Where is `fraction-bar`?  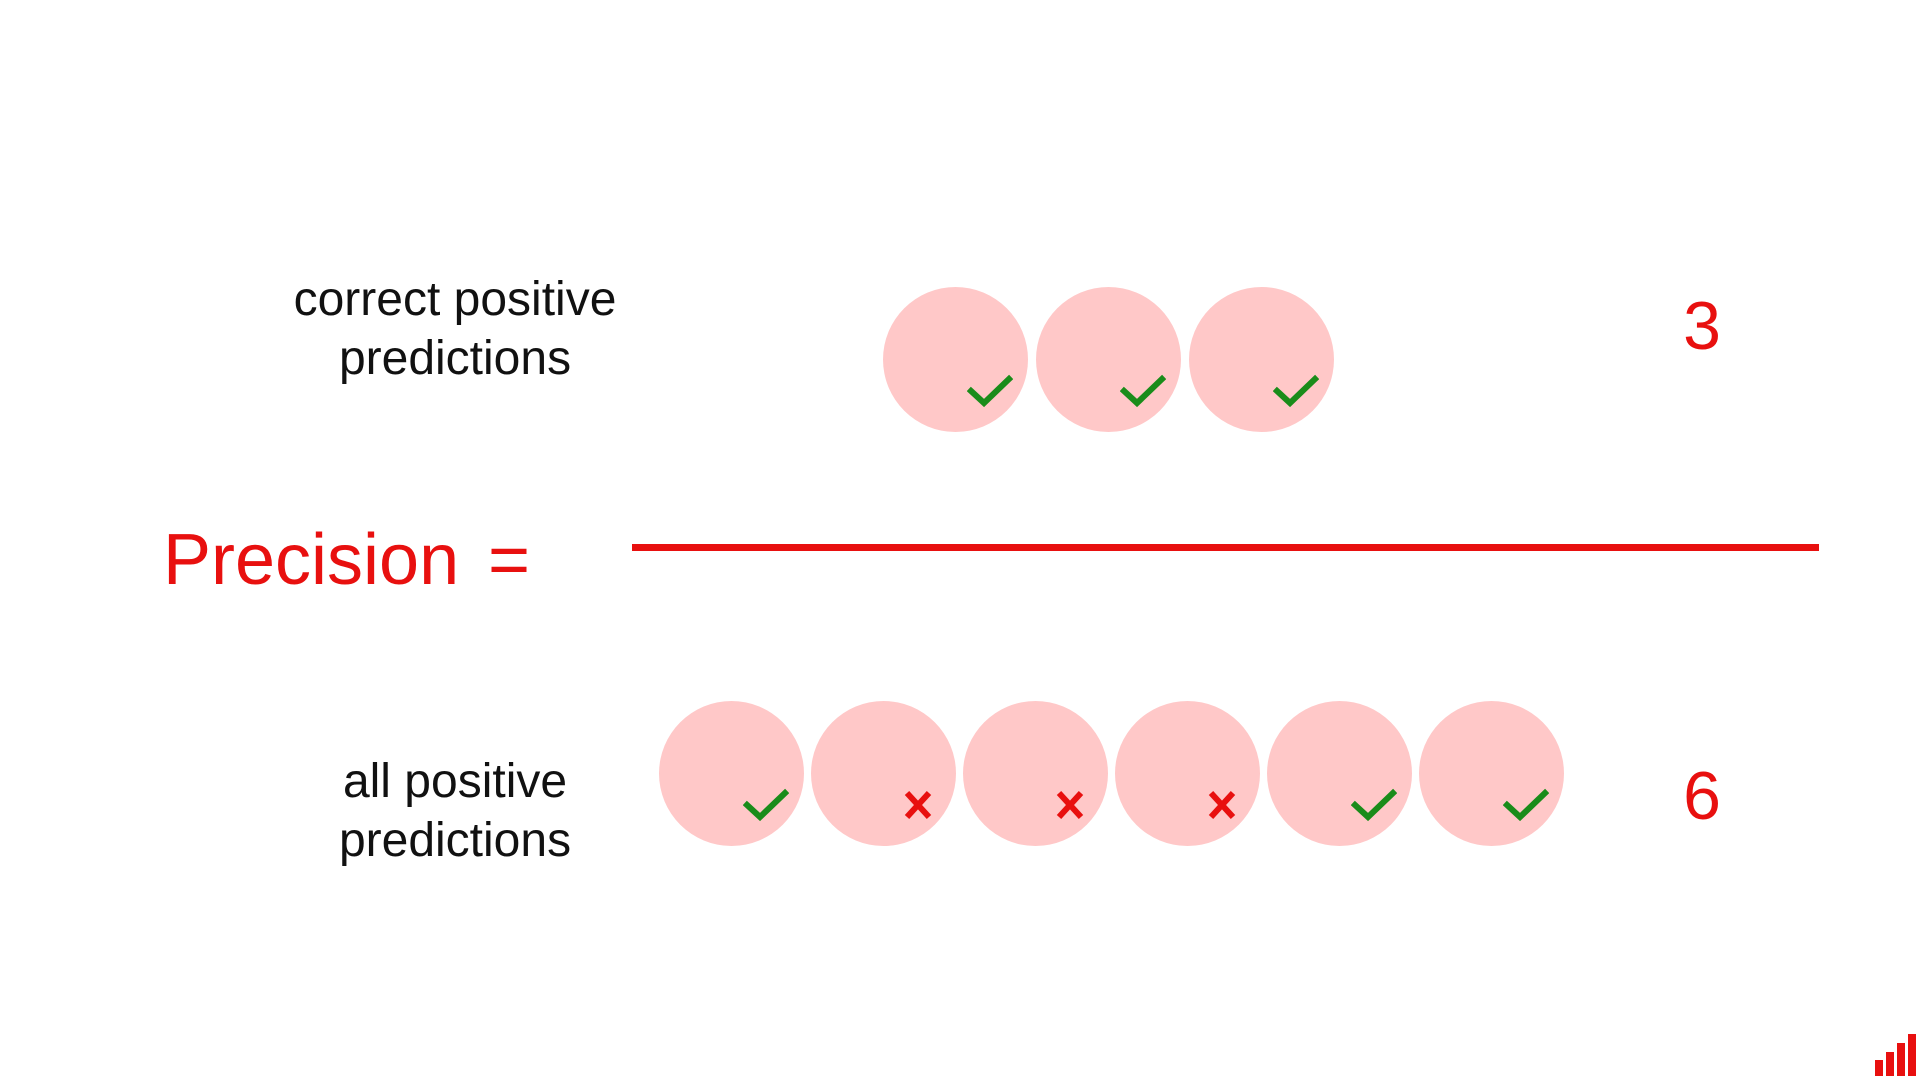 fraction-bar is located at coordinates (1225, 547).